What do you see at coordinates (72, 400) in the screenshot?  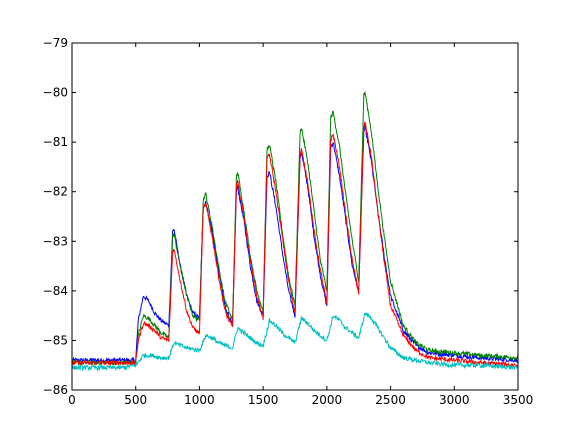 I see `x-tick-label: 0` at bounding box center [72, 400].